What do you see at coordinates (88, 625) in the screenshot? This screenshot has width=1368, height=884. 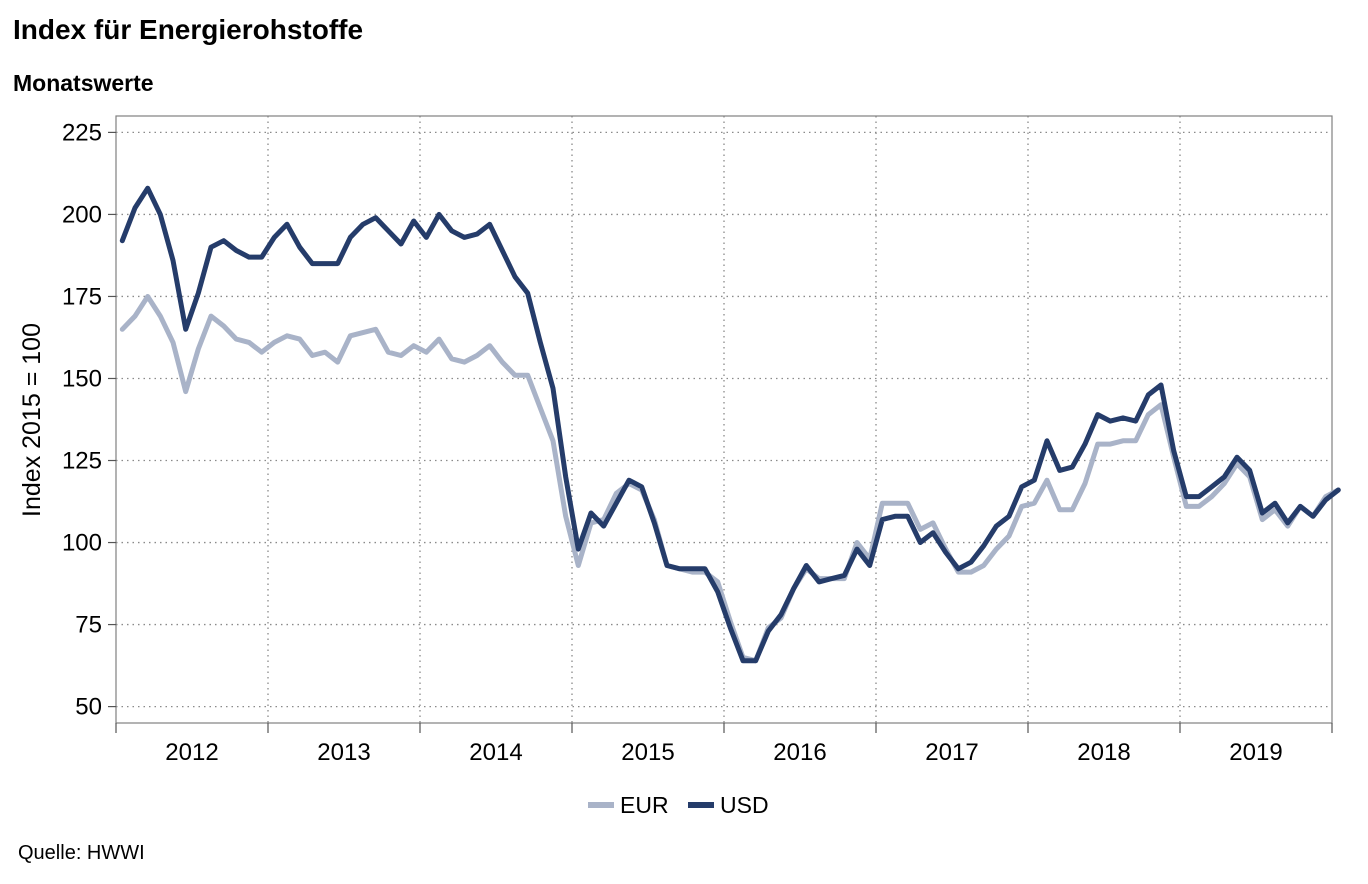 I see `y-tick-label: 75` at bounding box center [88, 625].